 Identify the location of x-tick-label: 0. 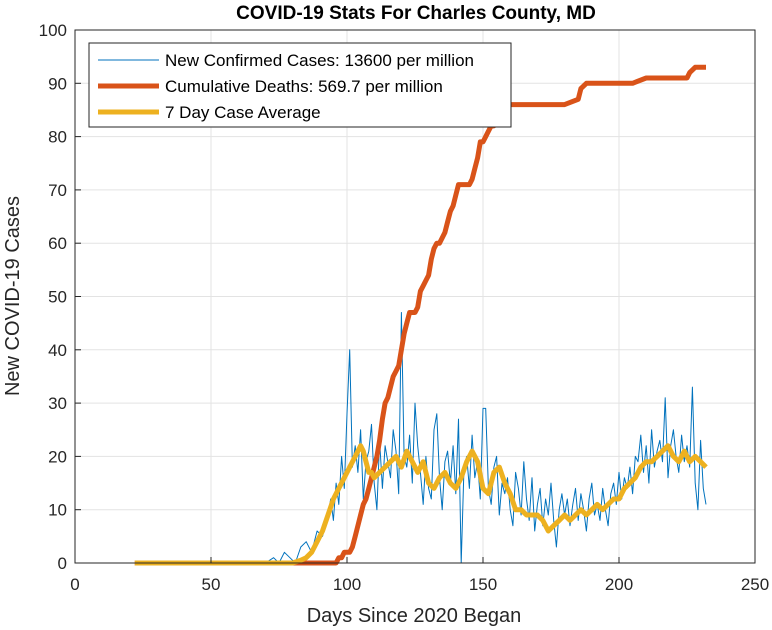
(74, 584).